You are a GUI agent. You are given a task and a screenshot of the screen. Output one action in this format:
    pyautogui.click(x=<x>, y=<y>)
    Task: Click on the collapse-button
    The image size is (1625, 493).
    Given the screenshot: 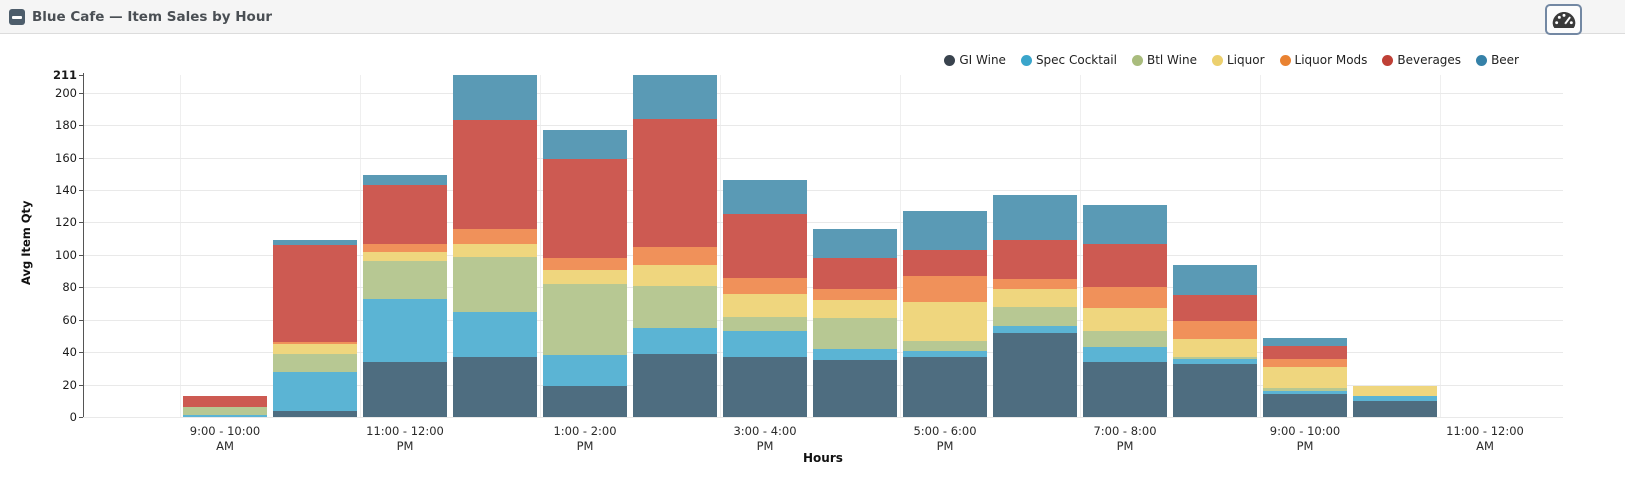 What is the action you would take?
    pyautogui.click(x=17, y=17)
    